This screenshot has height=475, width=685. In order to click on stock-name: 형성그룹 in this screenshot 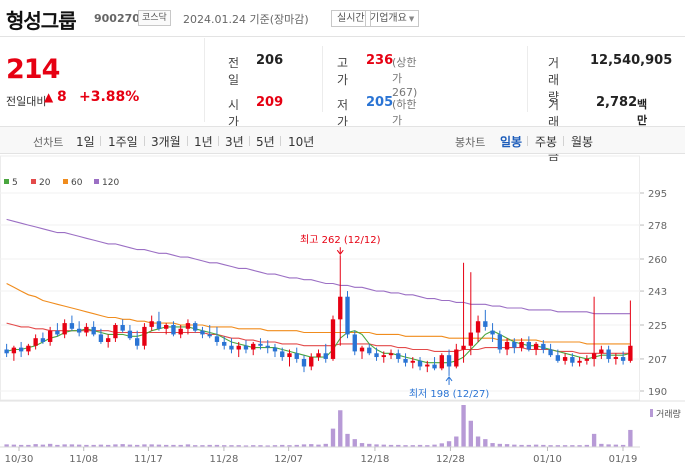, I will do `click(41, 21)`.